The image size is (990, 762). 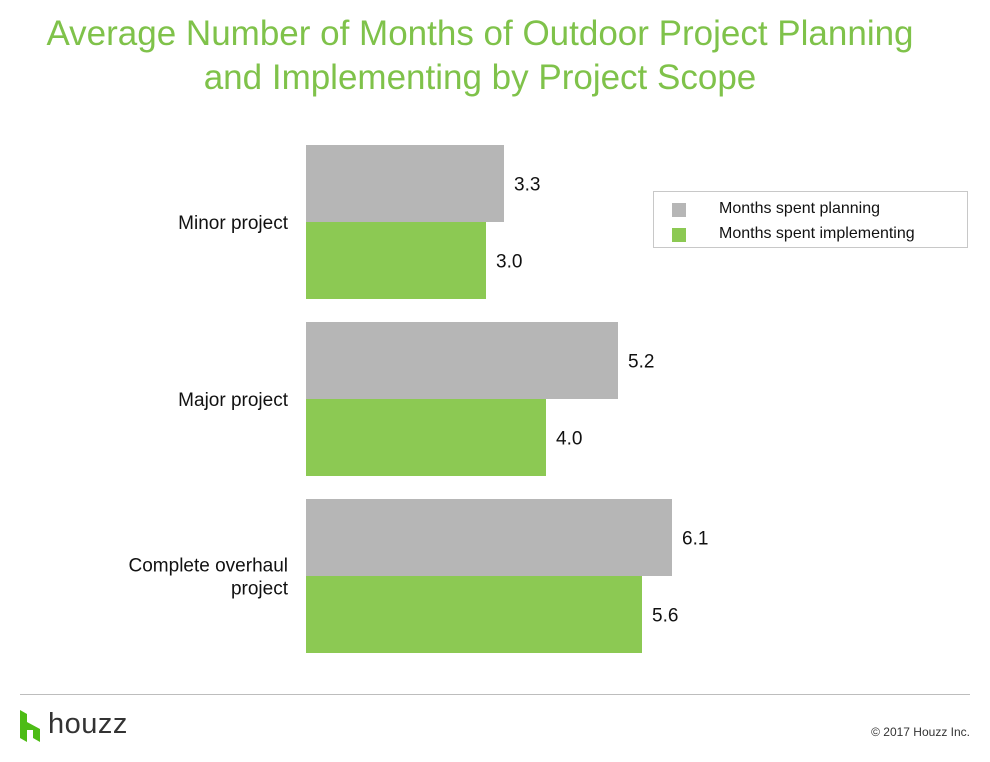 I want to click on value-label-implementing-2: 5.6, so click(x=665, y=616).